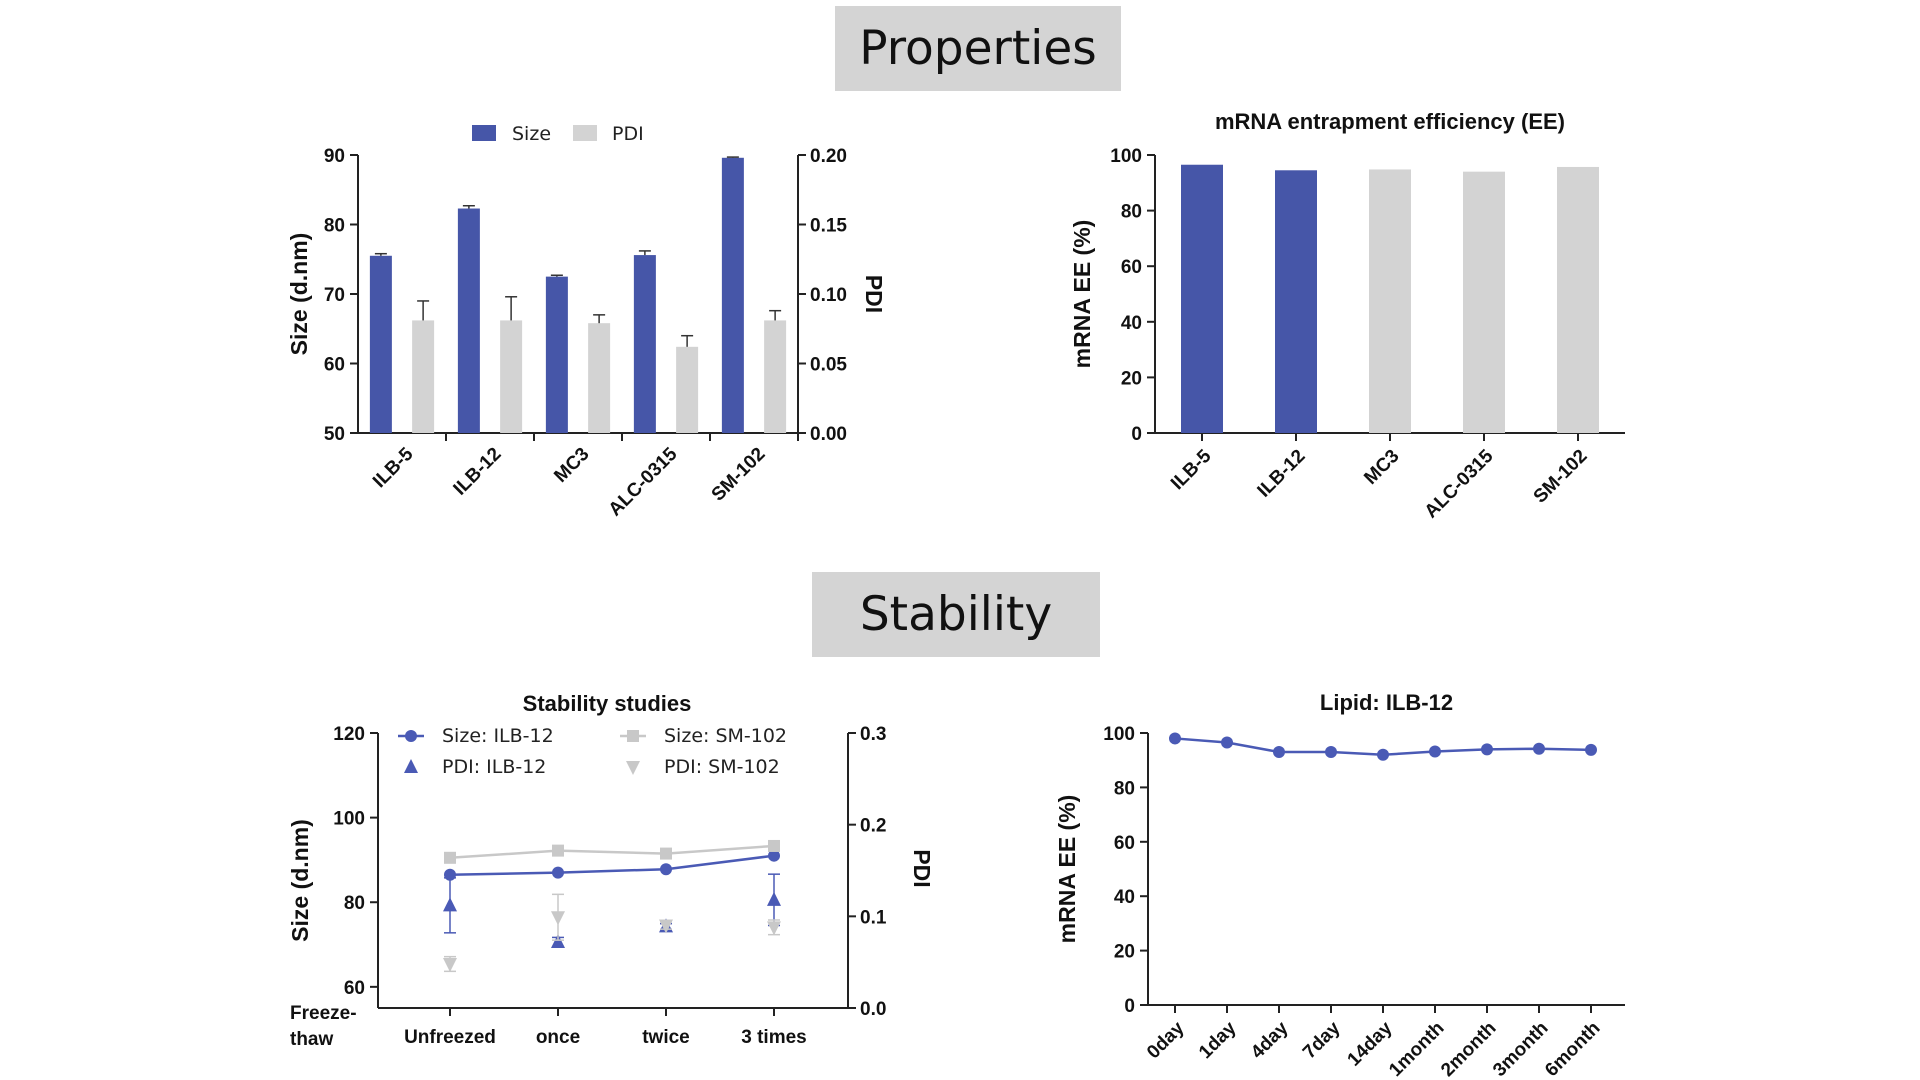 This screenshot has width=1920, height=1080. Describe the element at coordinates (1390, 121) in the screenshot. I see `ee-chart-title: mRNA entrapment efficiency (EE)` at that location.